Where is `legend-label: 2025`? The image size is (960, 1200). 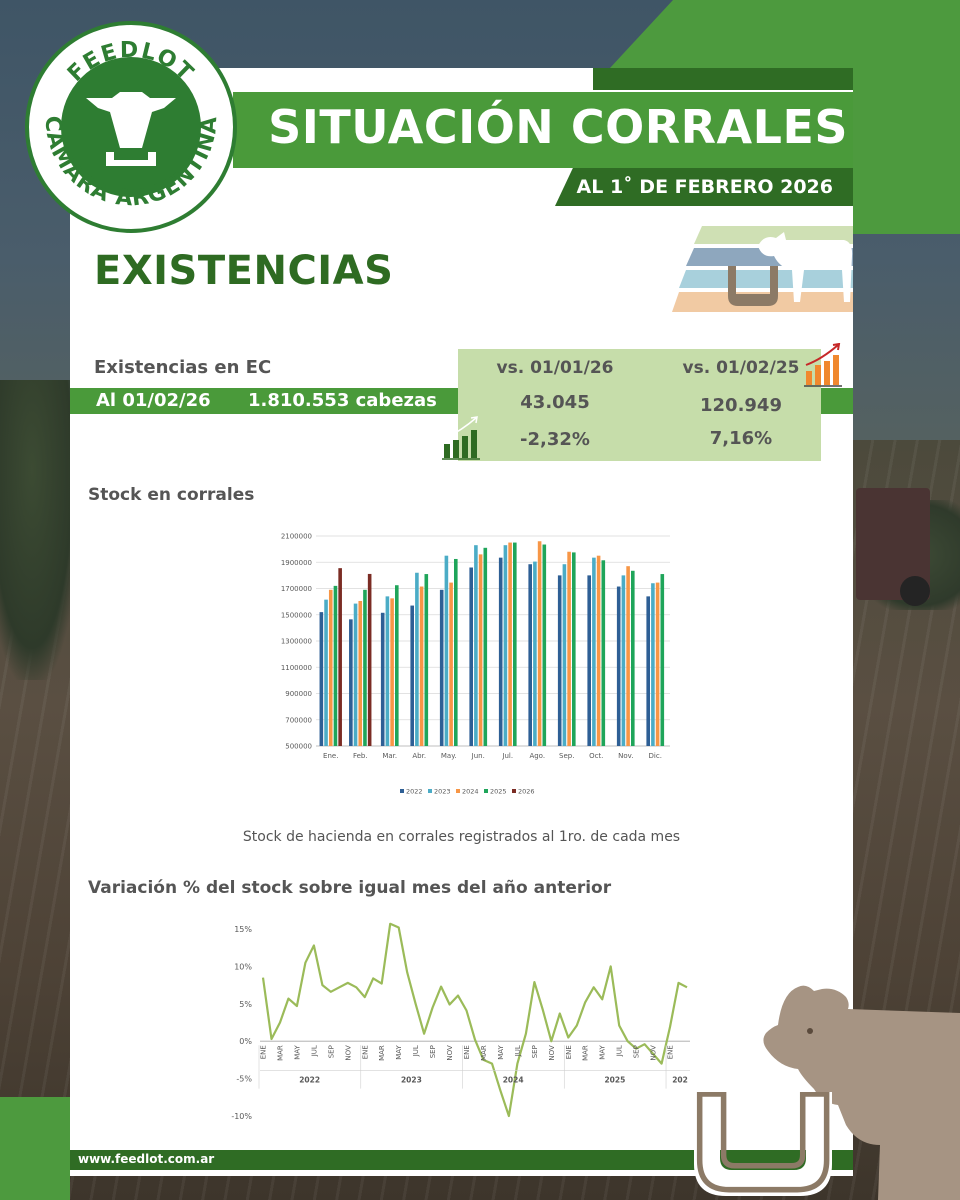 legend-label: 2025 is located at coordinates (498, 792).